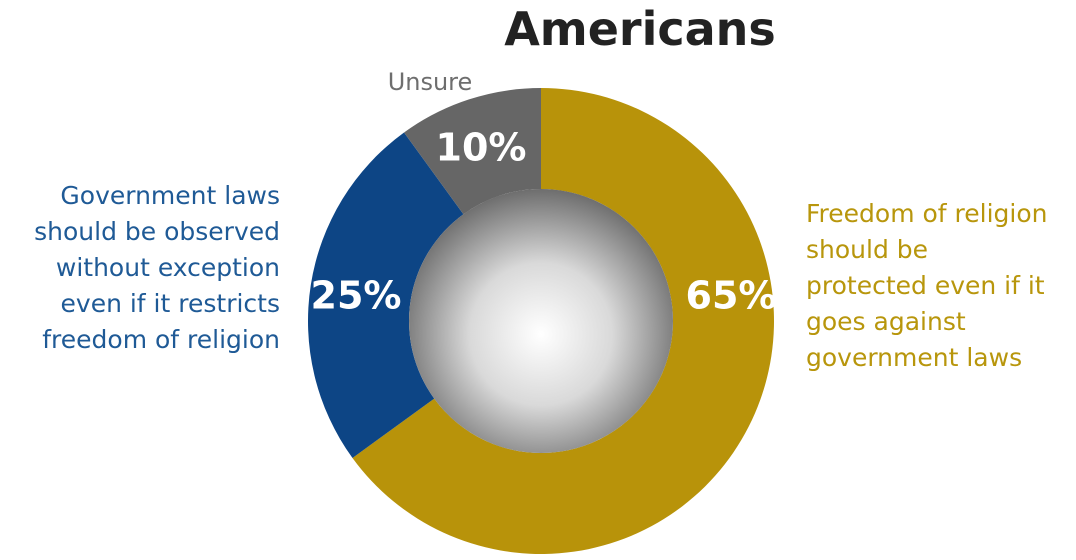 This screenshot has height=560, width=1076. I want to click on center-image, so click(541, 321).